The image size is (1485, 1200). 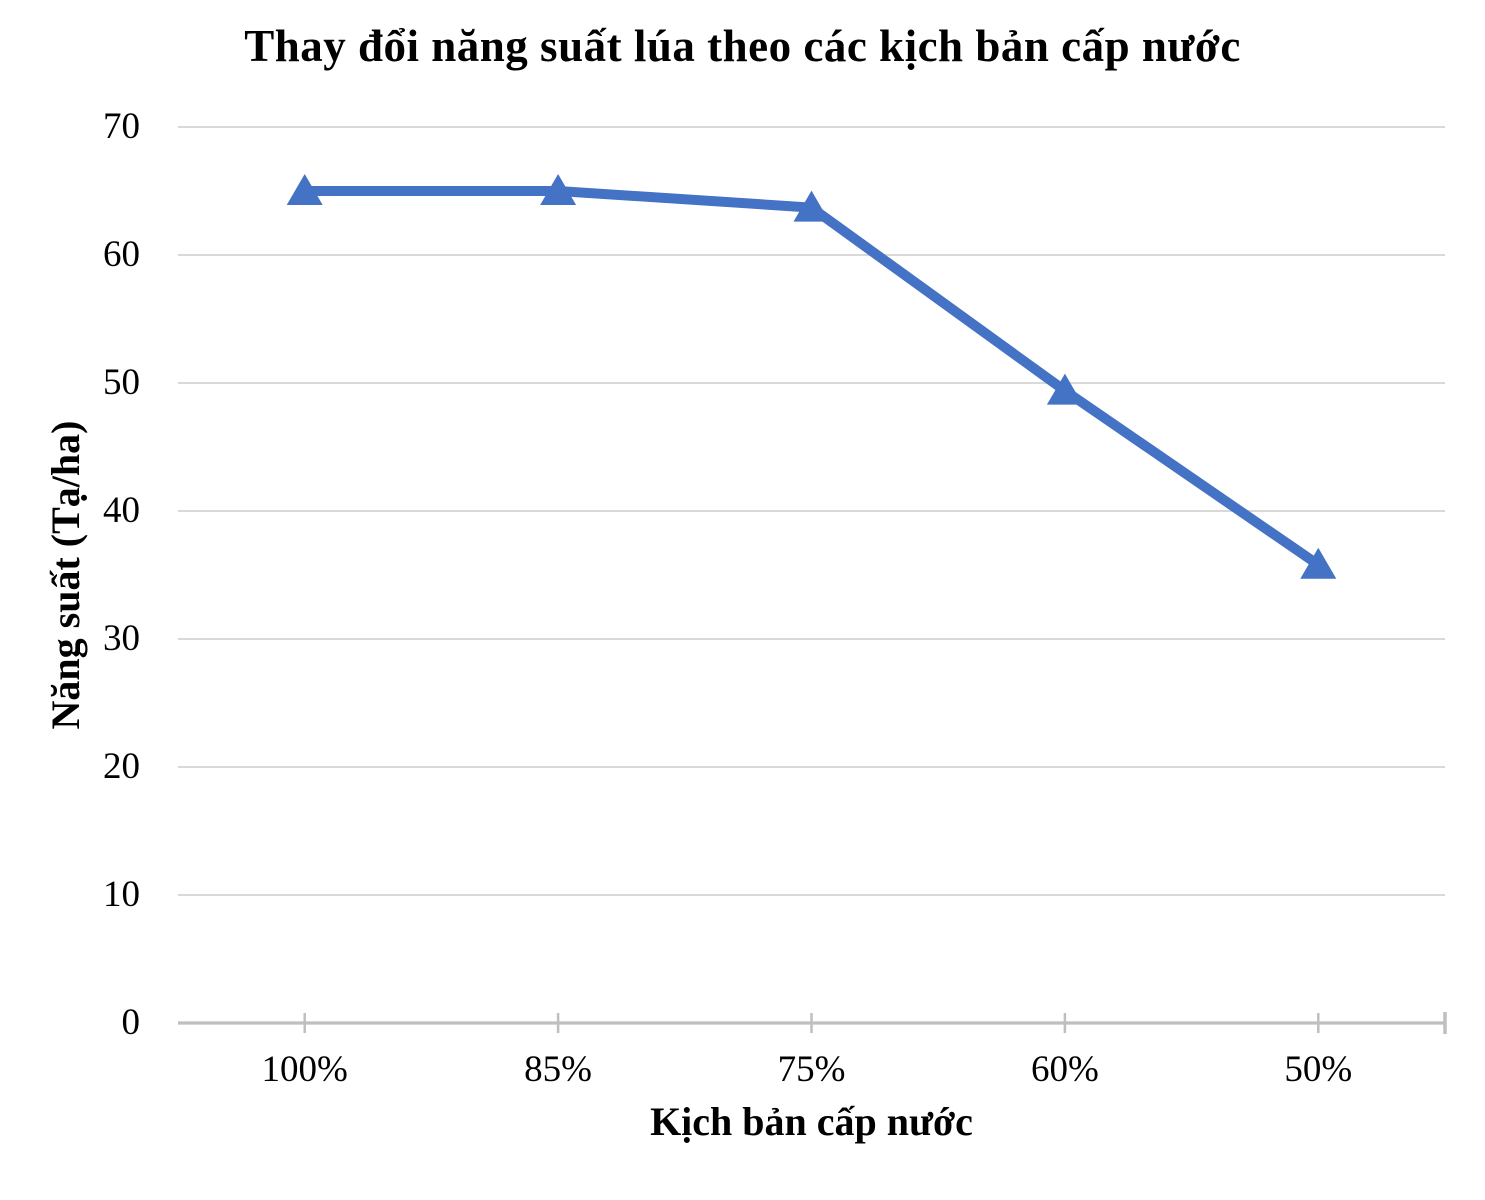 I want to click on y-tick-label: 30, so click(x=121, y=638).